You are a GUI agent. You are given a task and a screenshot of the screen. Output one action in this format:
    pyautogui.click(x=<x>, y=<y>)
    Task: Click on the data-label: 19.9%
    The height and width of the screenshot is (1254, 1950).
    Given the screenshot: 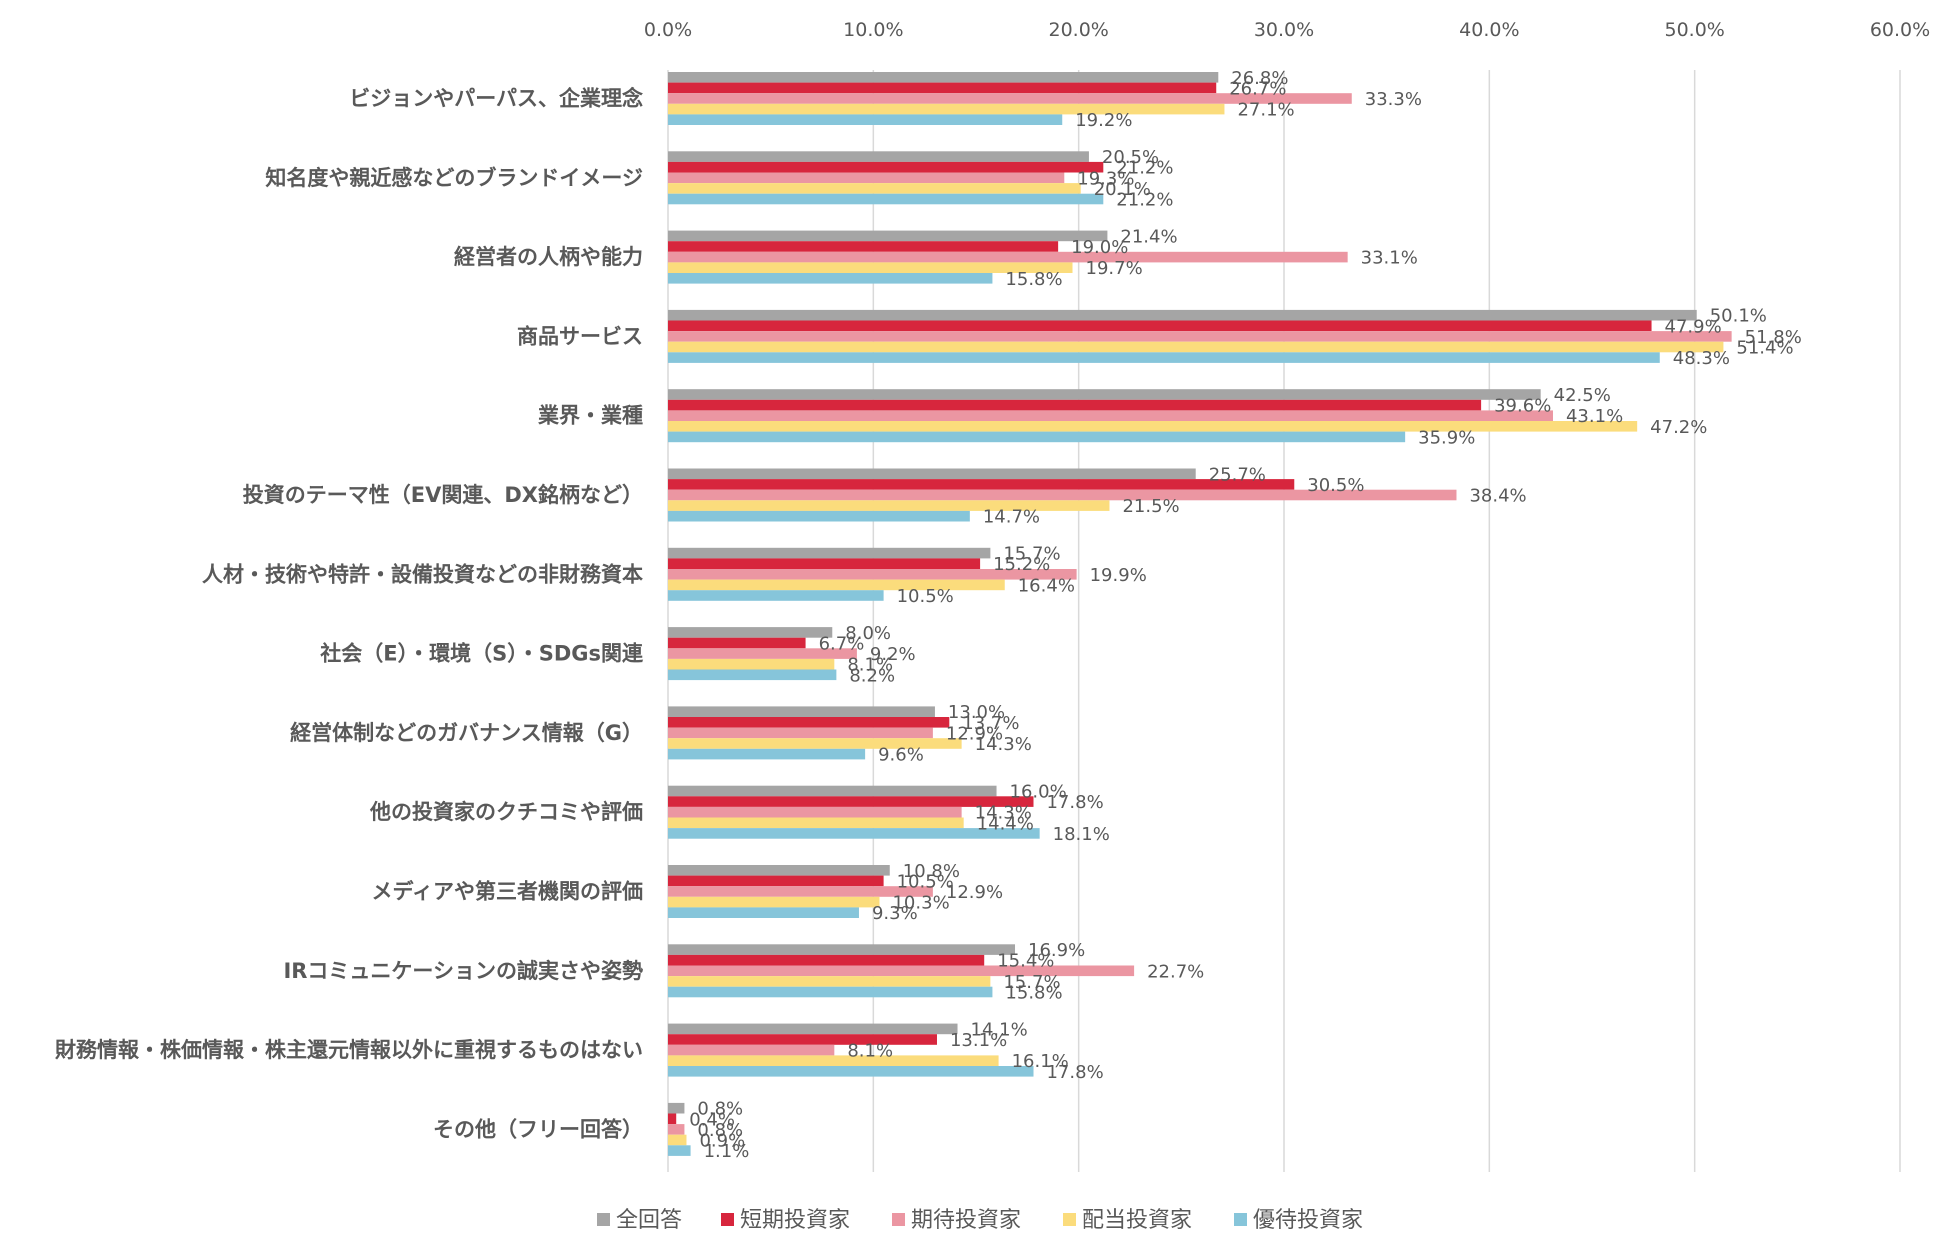 What is the action you would take?
    pyautogui.click(x=1118, y=575)
    